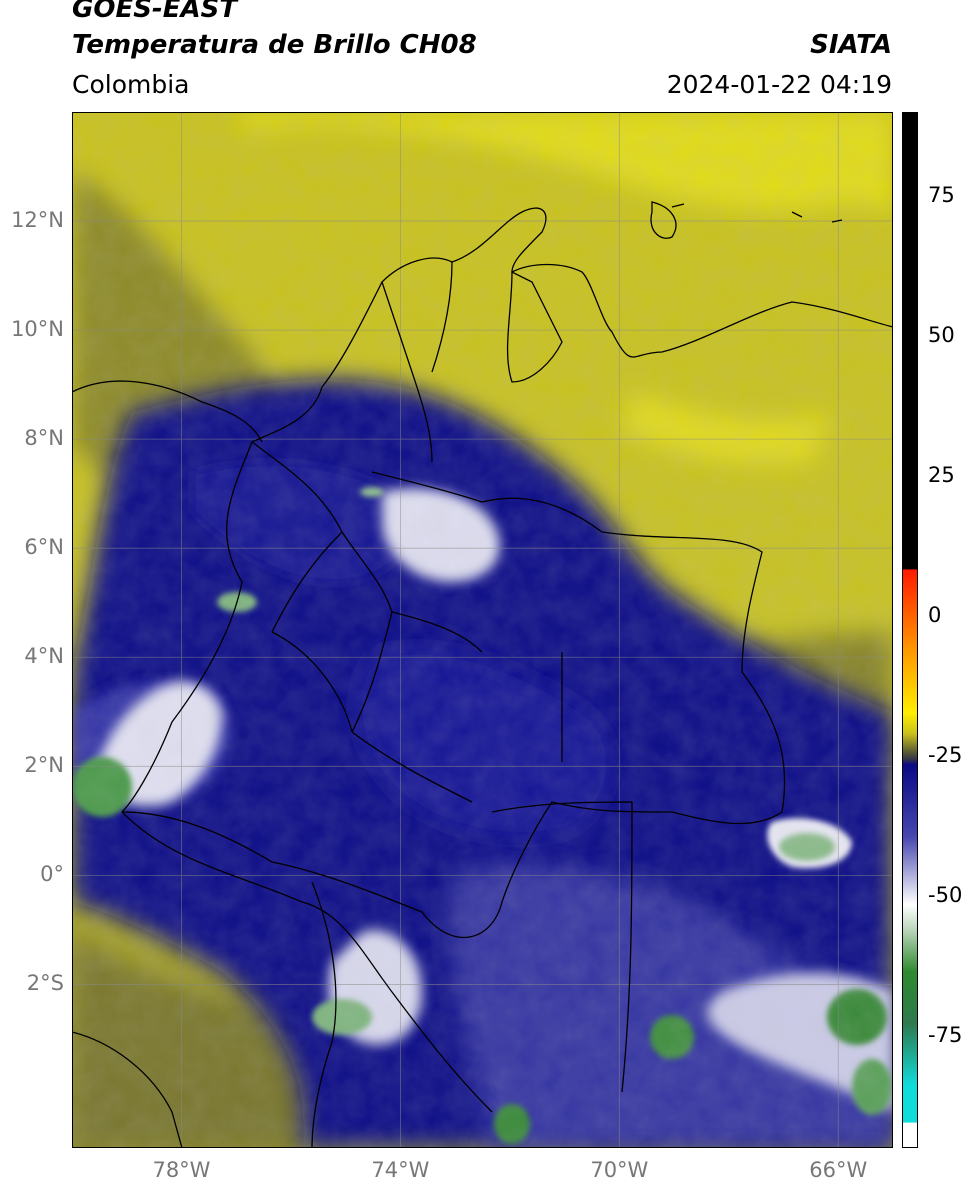 The width and height of the screenshot is (966, 1190). I want to click on lon-tick-label: 74°W, so click(400, 1170).